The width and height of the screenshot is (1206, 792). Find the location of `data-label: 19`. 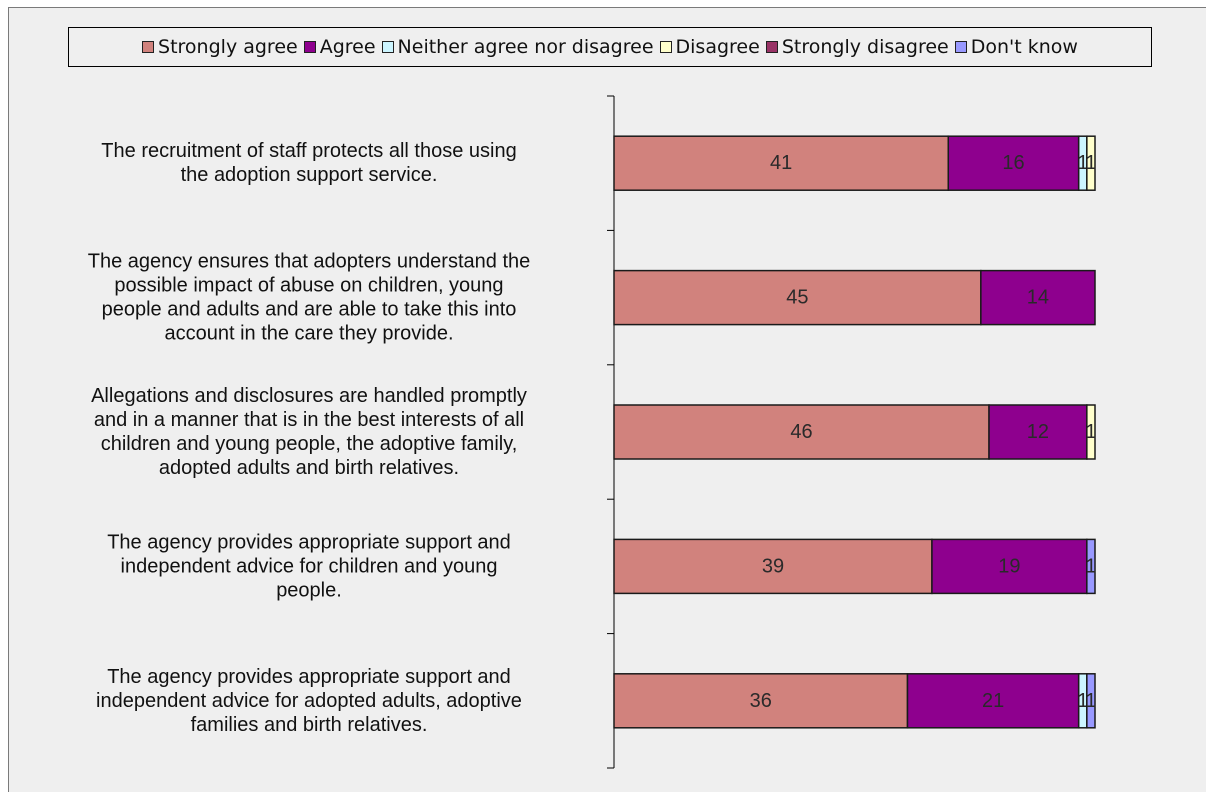

data-label: 19 is located at coordinates (1009, 566).